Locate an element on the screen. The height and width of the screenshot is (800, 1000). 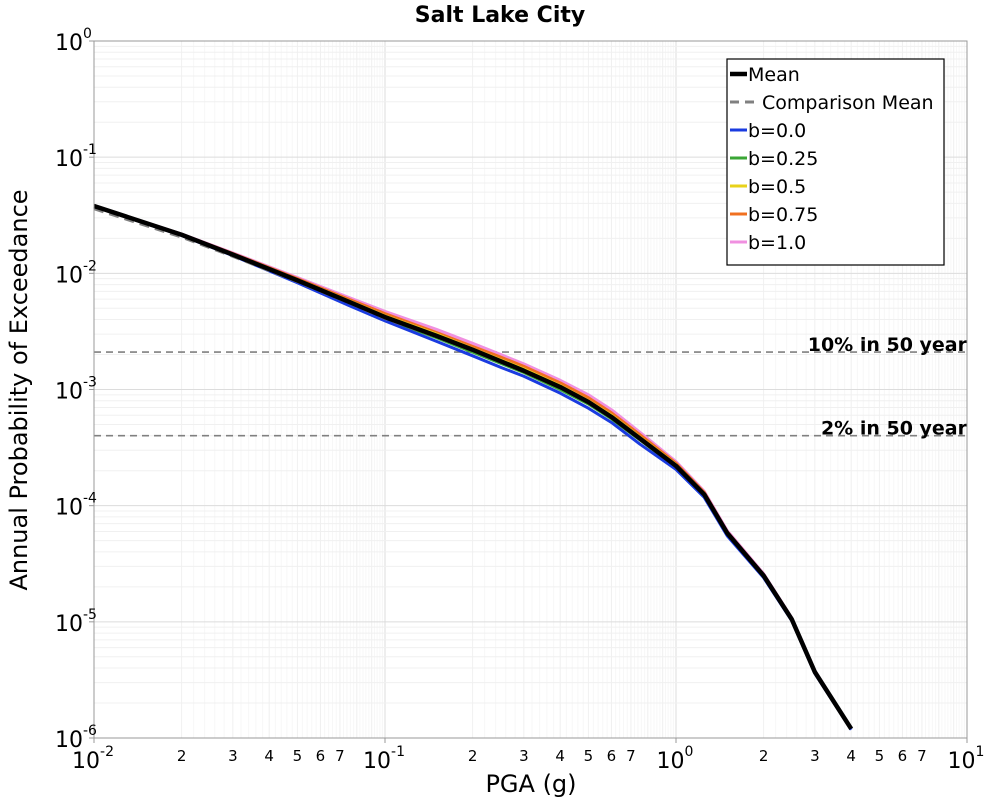
legend-label: Comparison Mean is located at coordinates (848, 103).